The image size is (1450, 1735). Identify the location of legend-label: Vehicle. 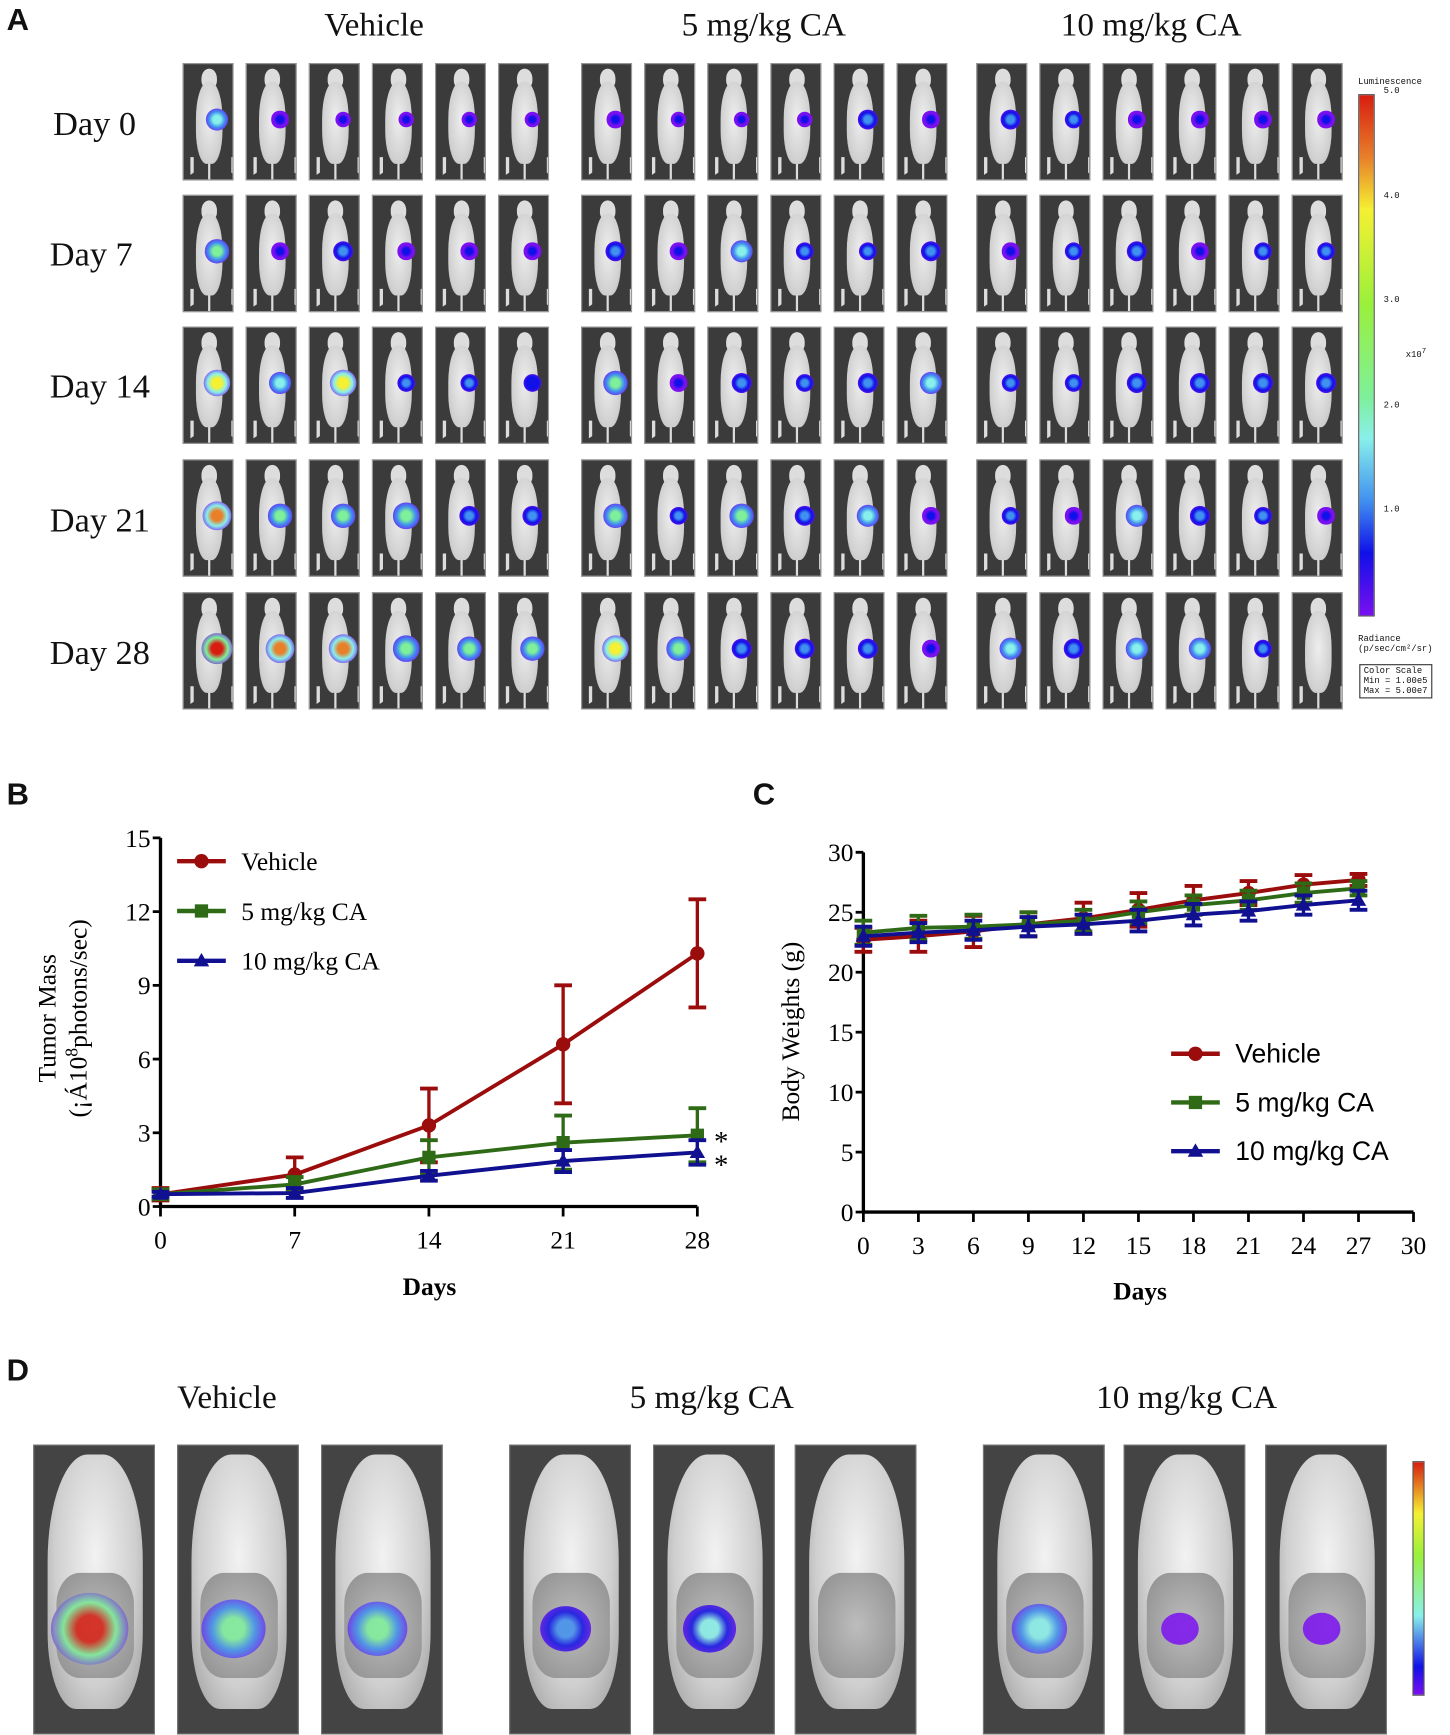
(1278, 1054).